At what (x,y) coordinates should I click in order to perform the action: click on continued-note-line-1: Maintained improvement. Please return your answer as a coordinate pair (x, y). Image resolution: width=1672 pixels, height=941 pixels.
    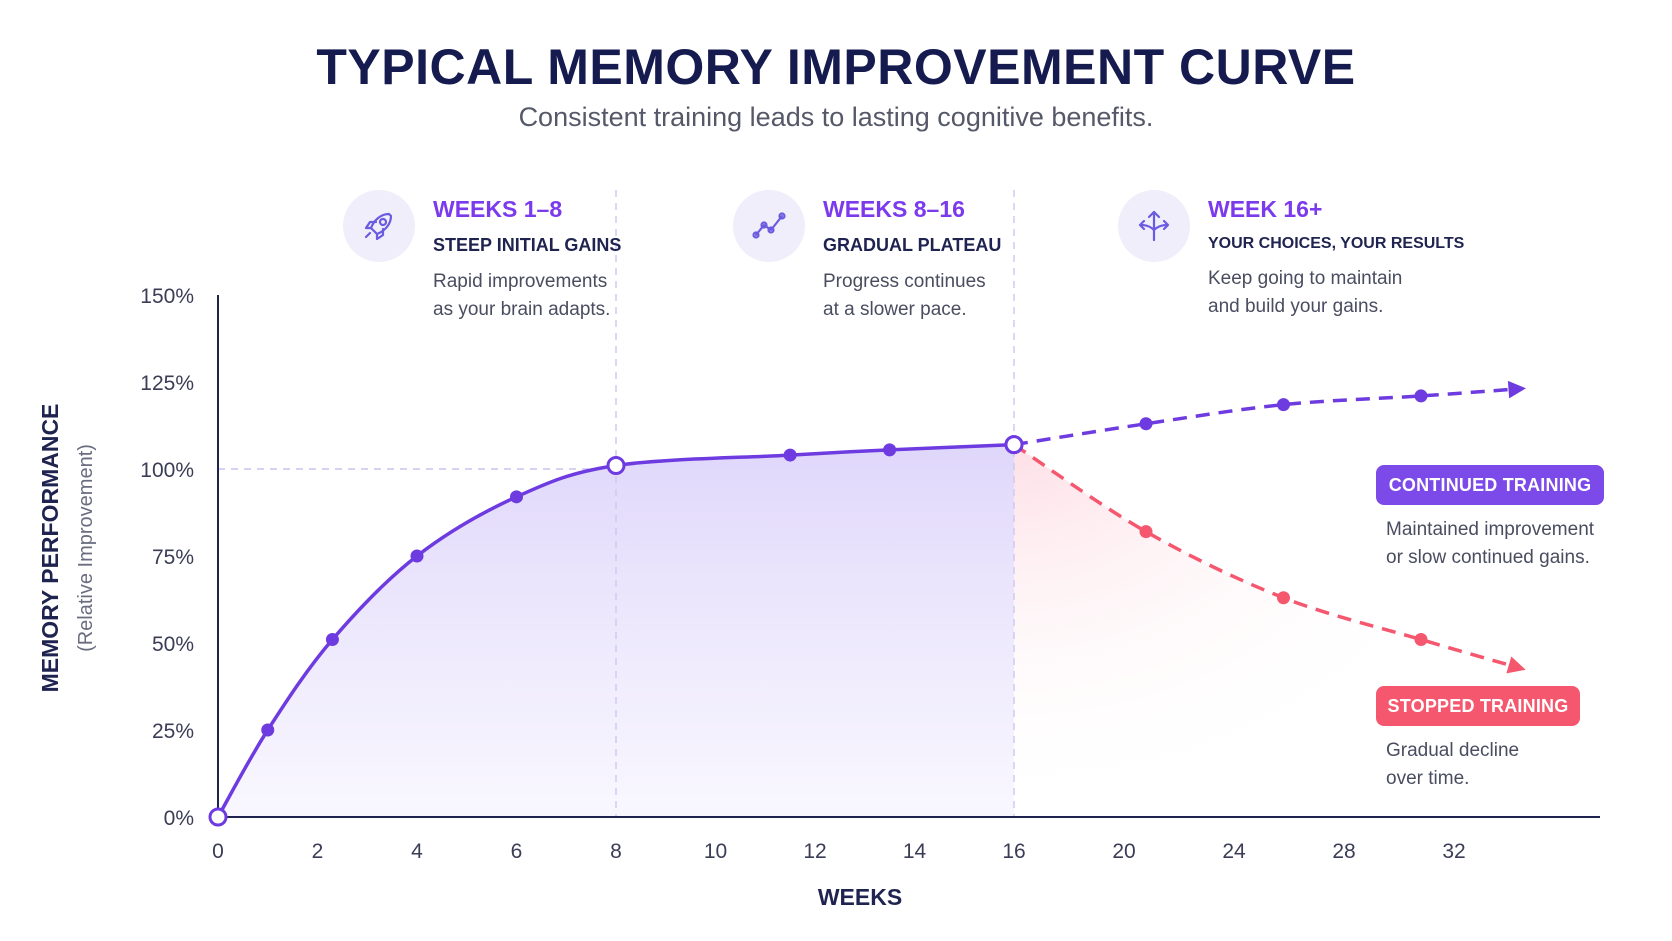
    Looking at the image, I should click on (1490, 529).